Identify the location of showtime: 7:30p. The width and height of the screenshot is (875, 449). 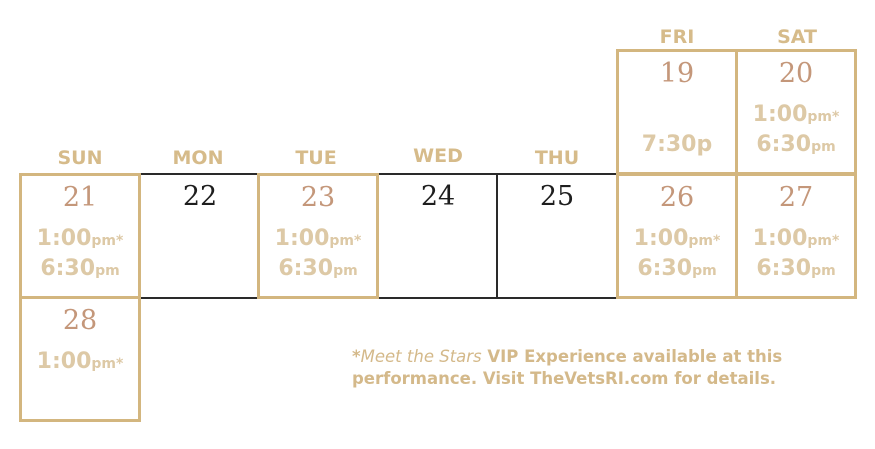
(677, 144).